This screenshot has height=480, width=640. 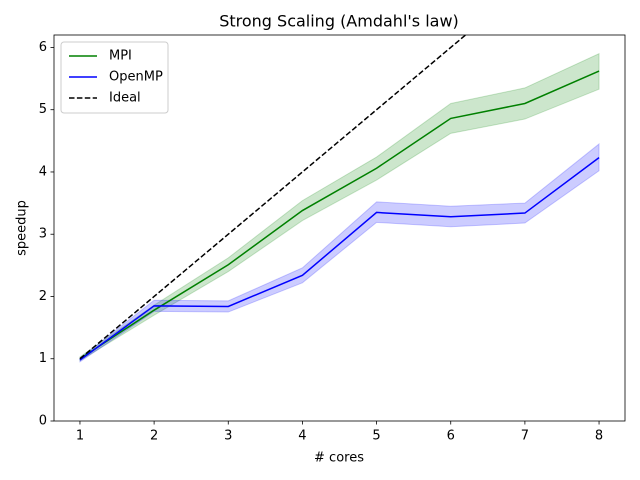 I want to click on x-tick-label: 6, so click(x=451, y=436).